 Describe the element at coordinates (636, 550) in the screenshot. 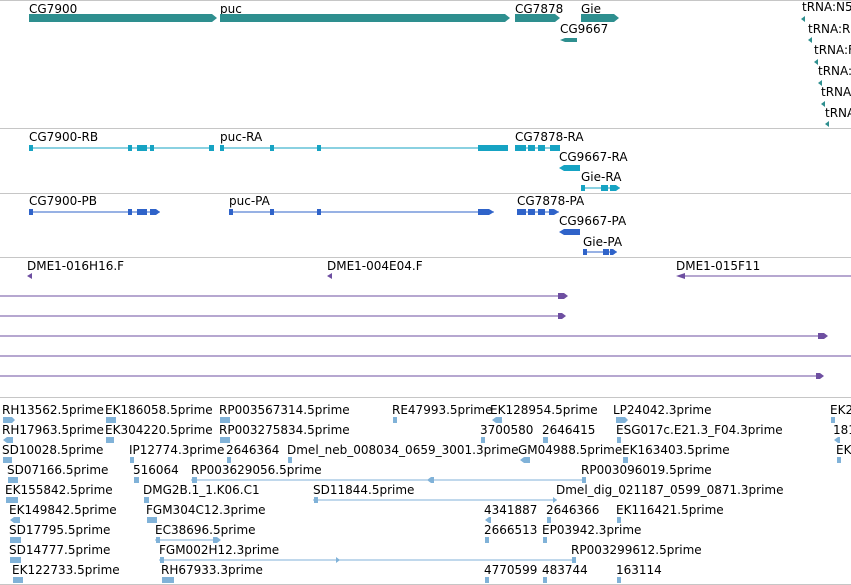

I see `est-label: RP003299612.5prime` at that location.